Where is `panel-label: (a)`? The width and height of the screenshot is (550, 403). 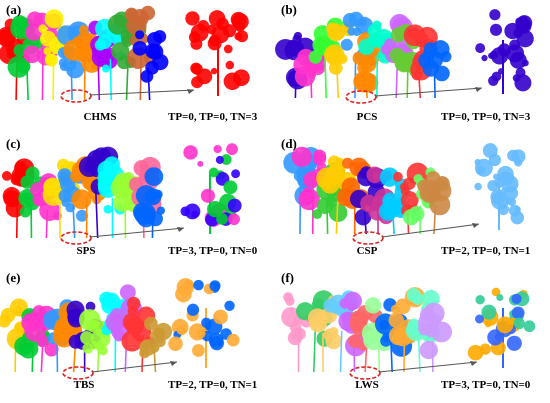 panel-label: (a) is located at coordinates (14, 9).